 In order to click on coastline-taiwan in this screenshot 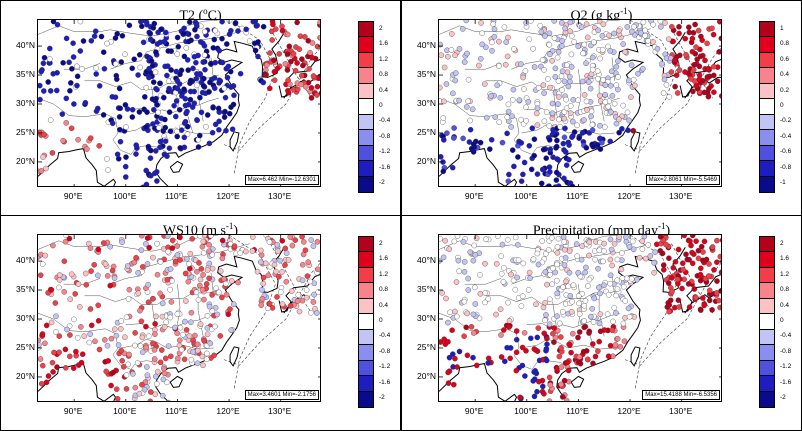, I will do `click(234, 356)`.